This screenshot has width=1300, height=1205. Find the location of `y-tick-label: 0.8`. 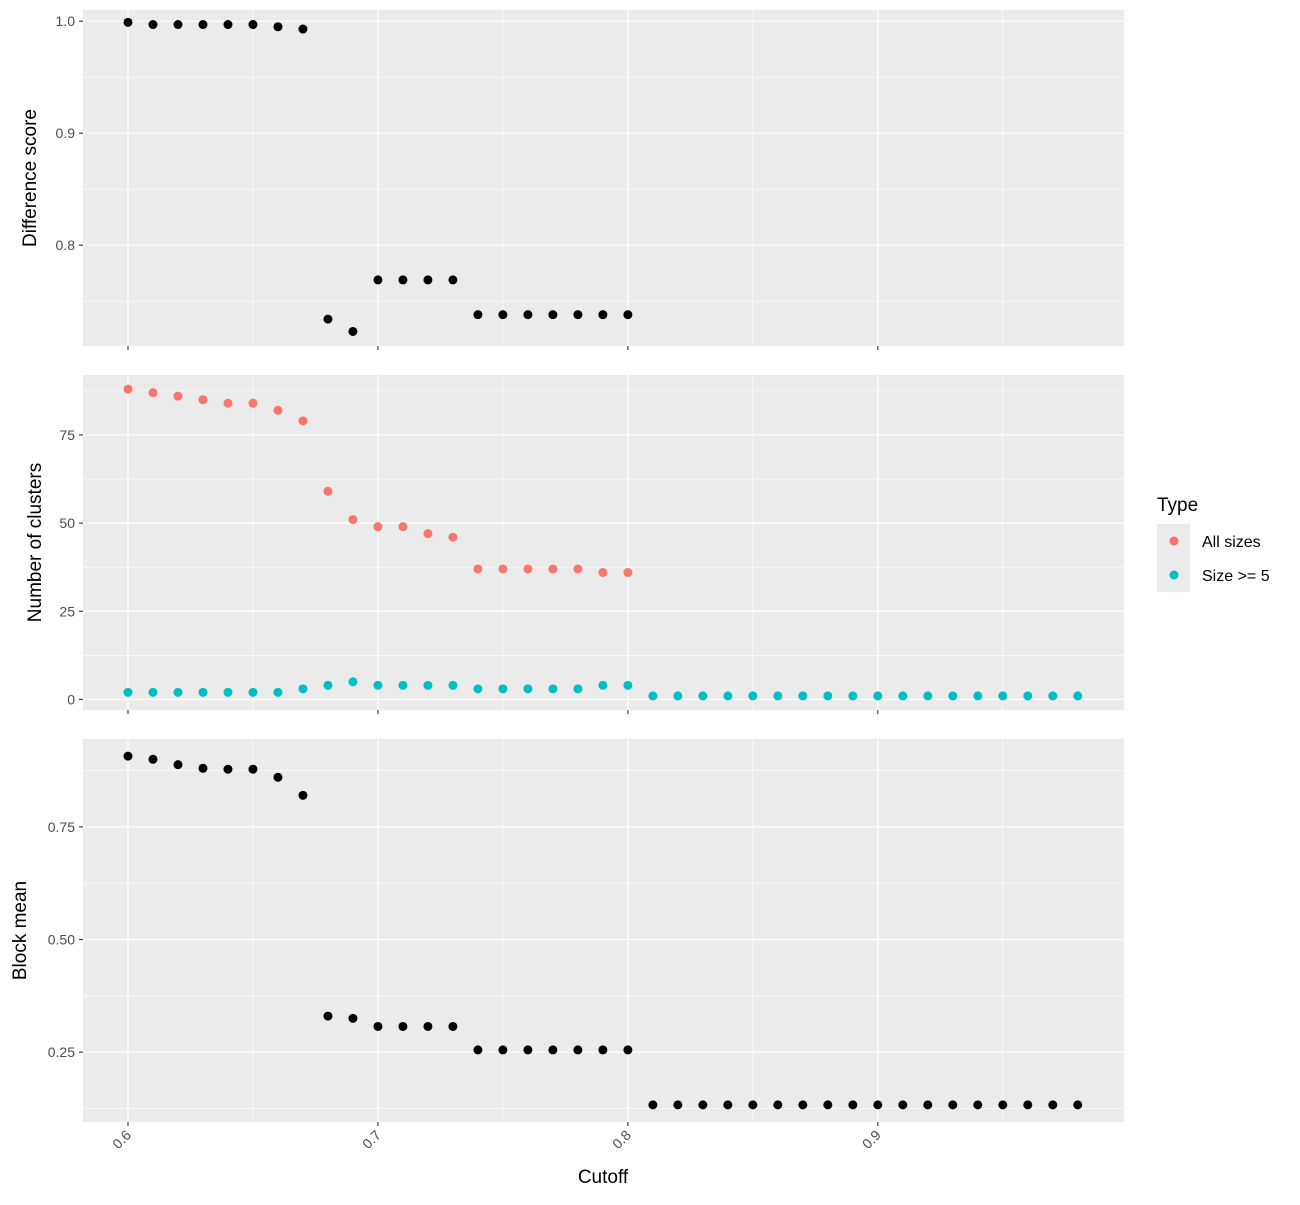

y-tick-label: 0.8 is located at coordinates (66, 245).